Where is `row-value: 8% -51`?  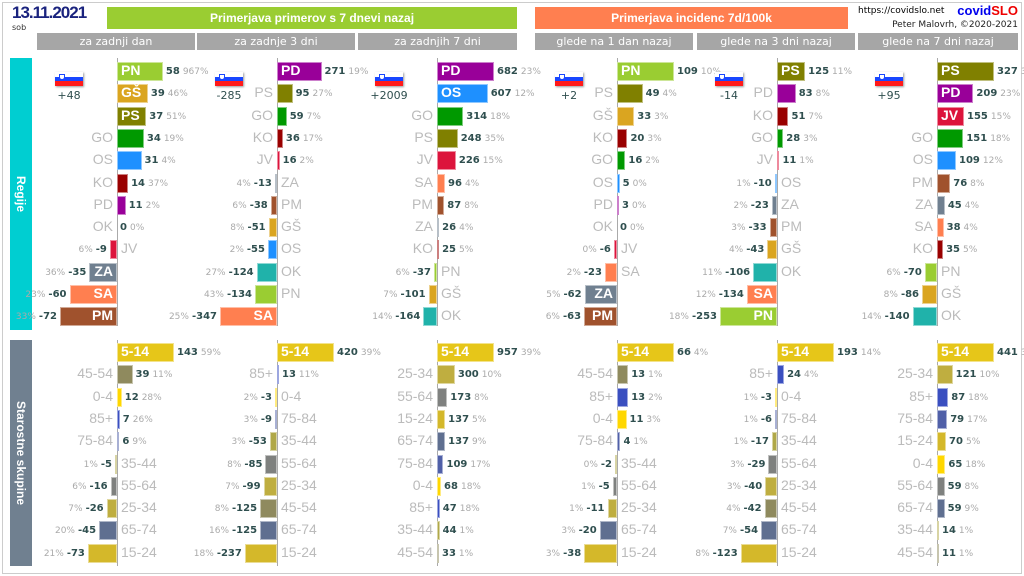
row-value: 8% -51 is located at coordinates (246, 227).